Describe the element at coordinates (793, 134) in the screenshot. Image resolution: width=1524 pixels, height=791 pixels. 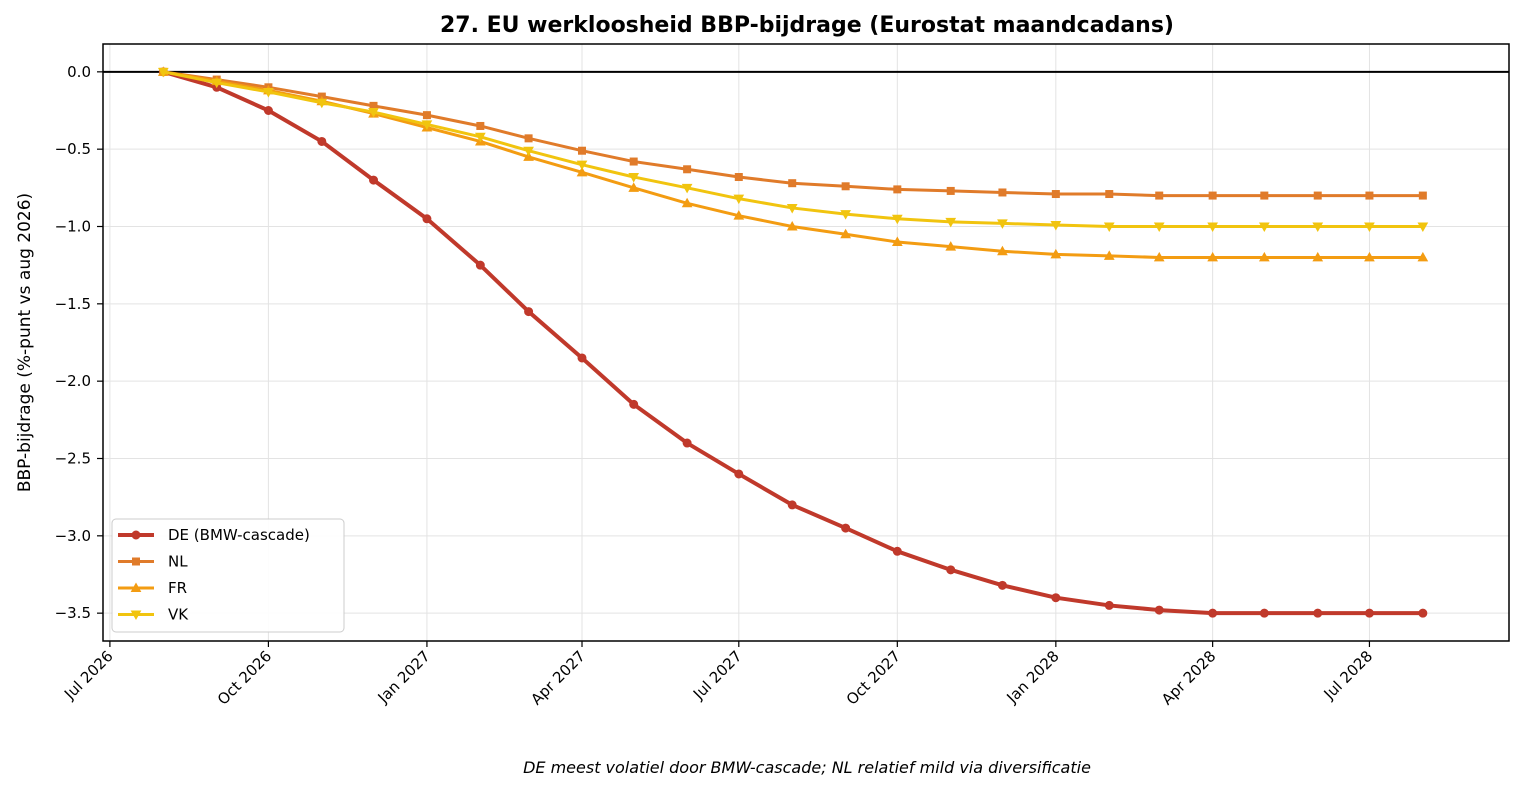
I see `series-line-nl` at that location.